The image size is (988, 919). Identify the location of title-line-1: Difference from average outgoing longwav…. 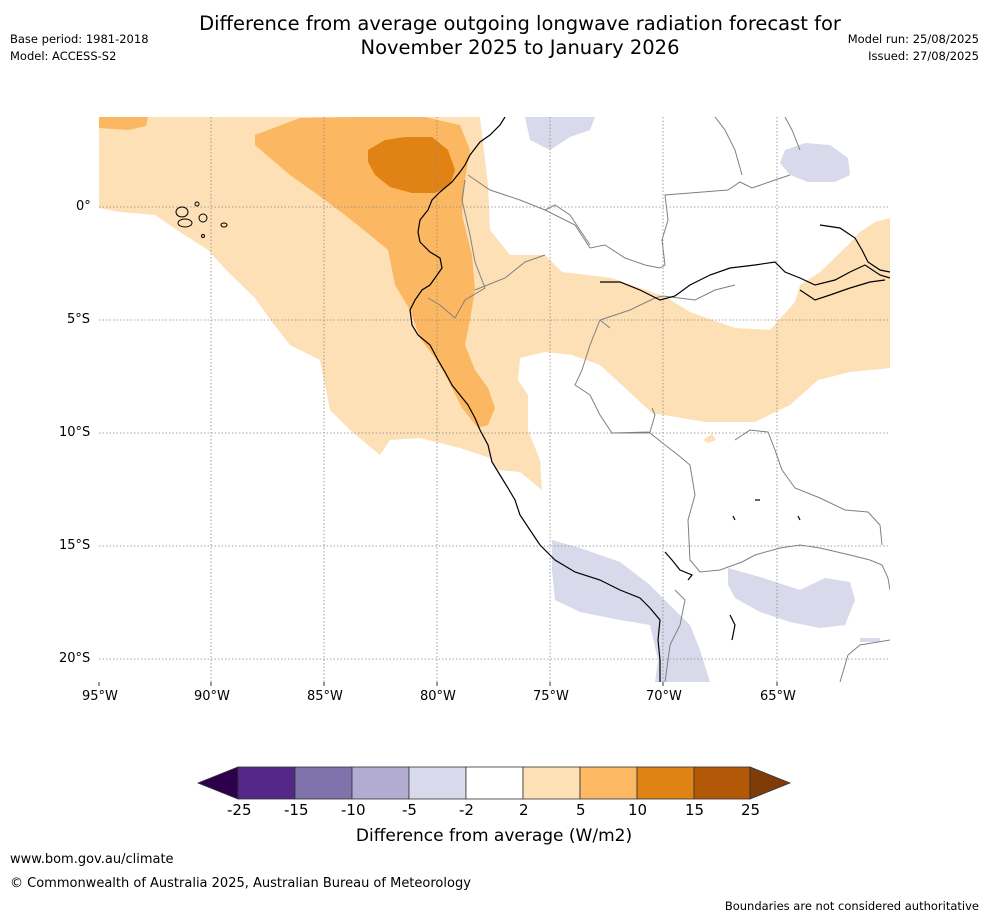
(520, 23).